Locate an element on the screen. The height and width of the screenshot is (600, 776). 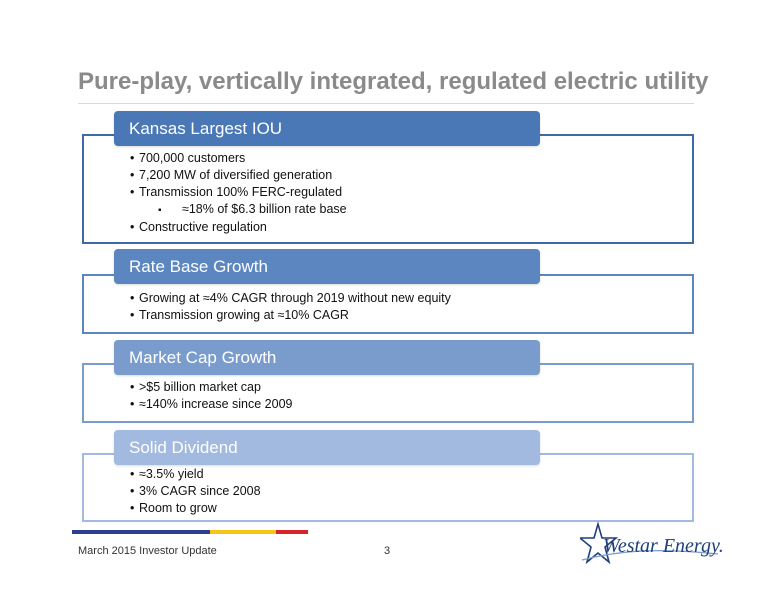
list-item: • ≈140% increase since 2009 is located at coordinates (411, 404).